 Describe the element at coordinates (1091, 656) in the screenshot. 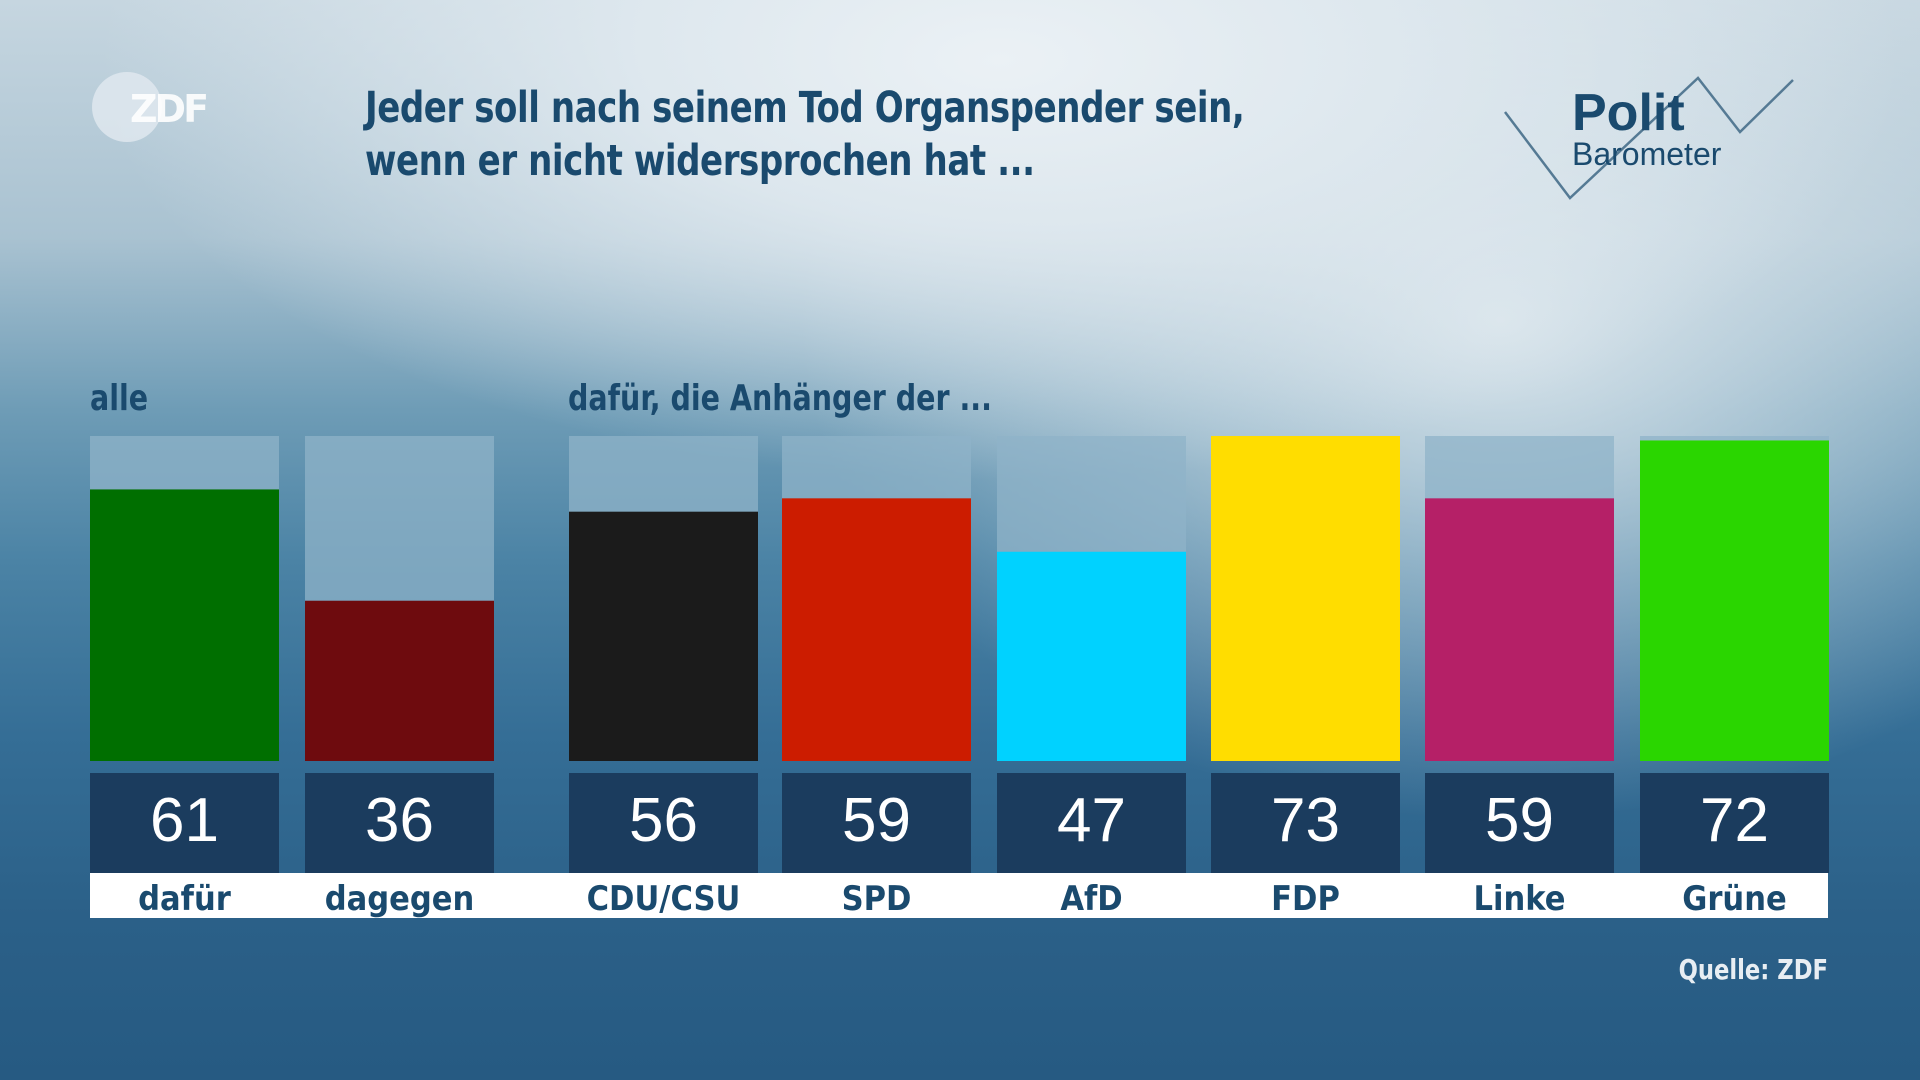

I see `bar-afd` at that location.